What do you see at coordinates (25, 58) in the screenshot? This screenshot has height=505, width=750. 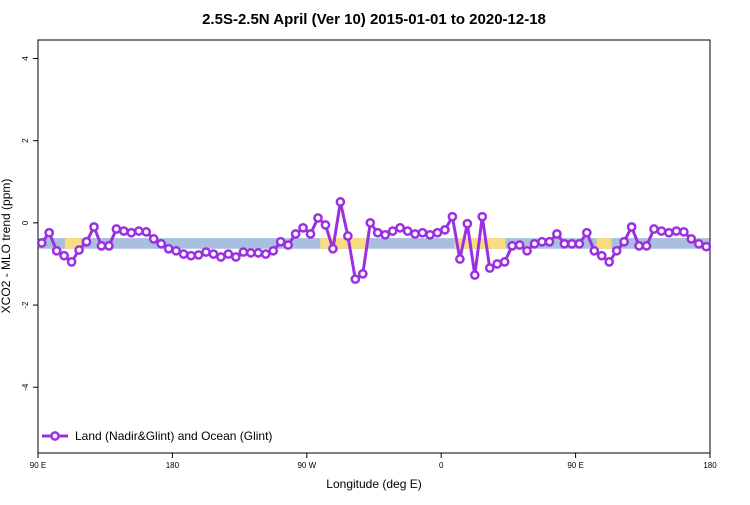 I see `y-tick-label: 4` at bounding box center [25, 58].